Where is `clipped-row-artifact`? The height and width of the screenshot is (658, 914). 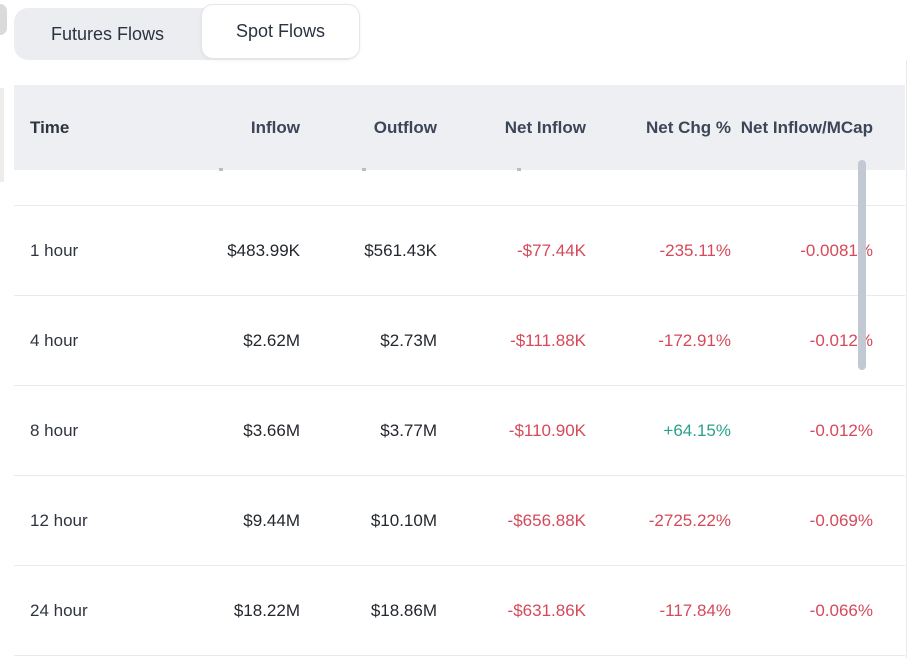
clipped-row-artifact is located at coordinates (459, 187).